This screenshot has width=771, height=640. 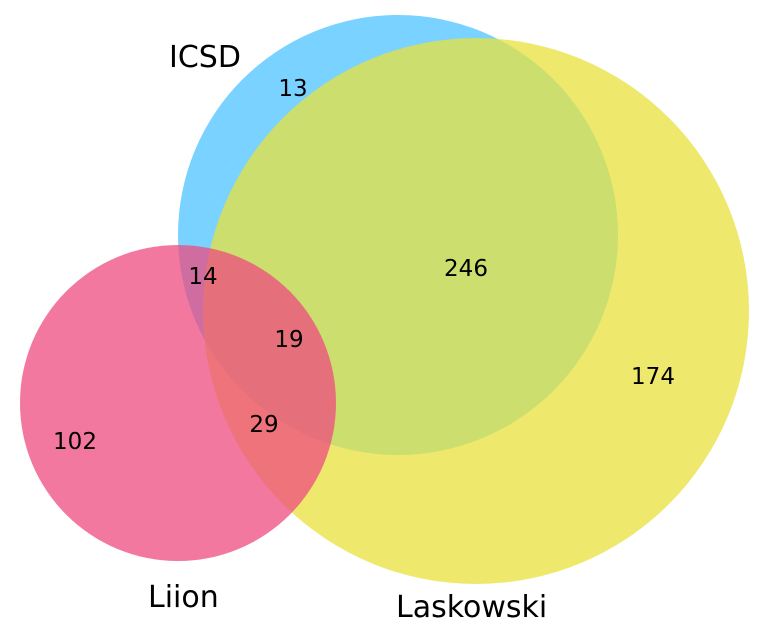 What do you see at coordinates (183, 597) in the screenshot?
I see `set-label-liion: Liion` at bounding box center [183, 597].